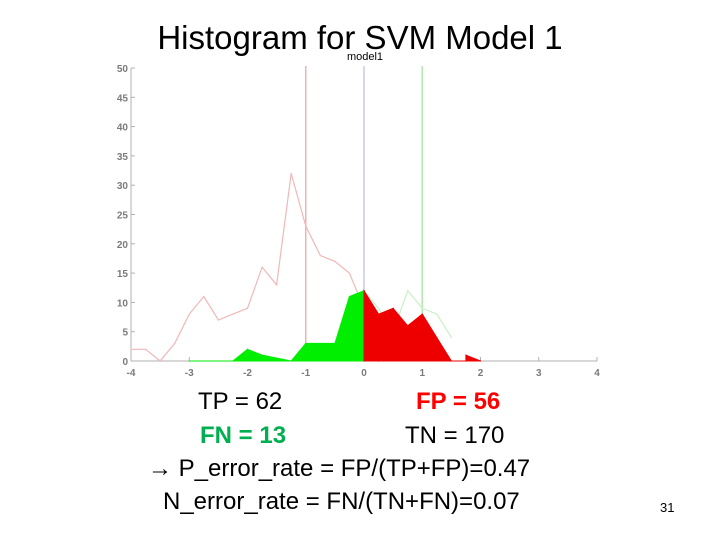 This screenshot has height=540, width=720. Describe the element at coordinates (597, 373) in the screenshot. I see `x-tick-label: 4` at that location.